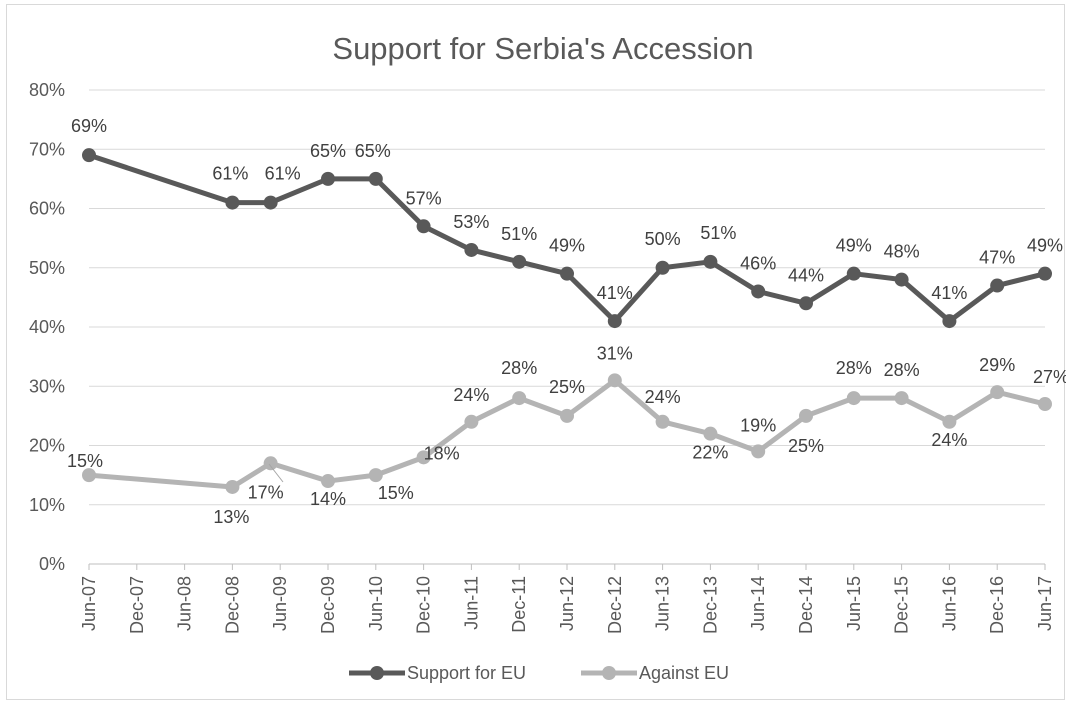  I want to click on y-axis-ticks: 0% 10% 20% 30% 40% 50% 60% 70% 80%, so click(47, 327).